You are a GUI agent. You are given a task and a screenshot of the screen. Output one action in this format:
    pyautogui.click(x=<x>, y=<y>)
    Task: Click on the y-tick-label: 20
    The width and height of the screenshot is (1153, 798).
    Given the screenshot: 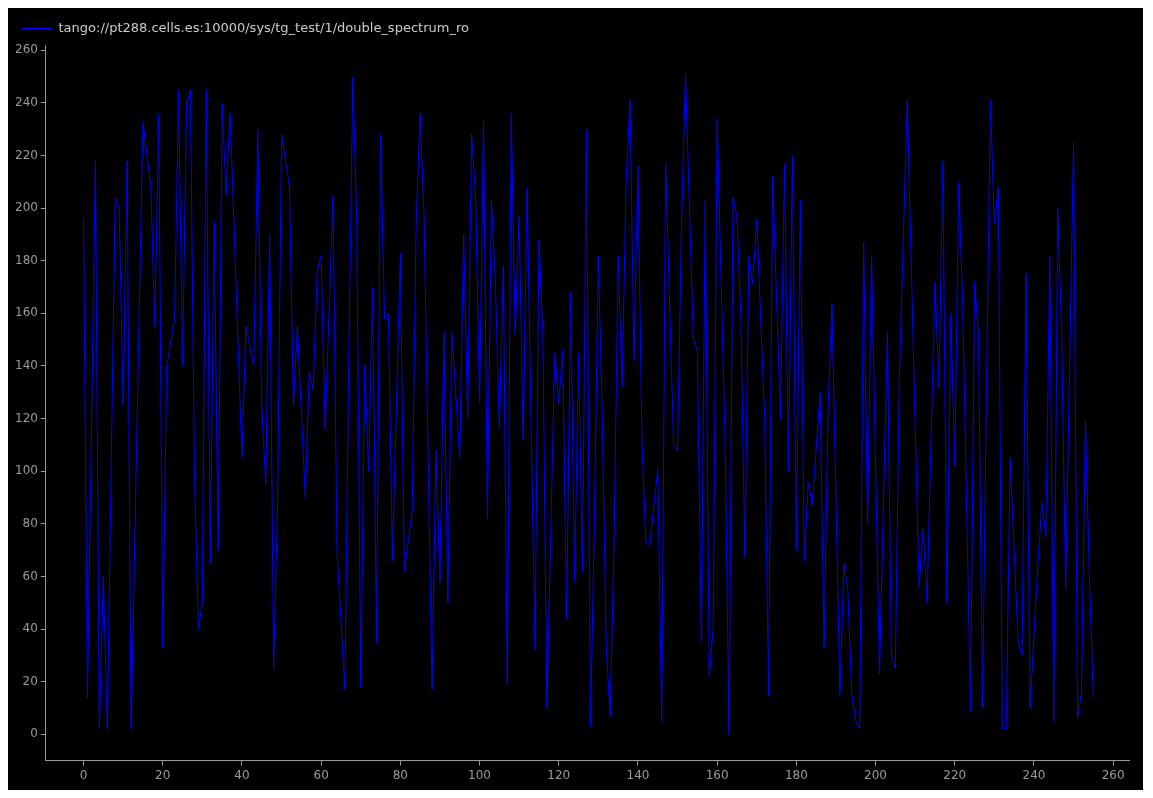 What is the action you would take?
    pyautogui.click(x=30, y=680)
    